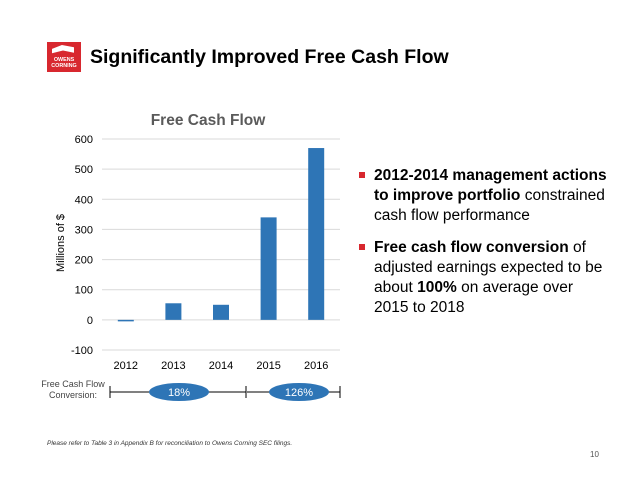 This screenshot has height=493, width=638. Describe the element at coordinates (268, 366) in the screenshot. I see `x-tick-label: 2015` at that location.